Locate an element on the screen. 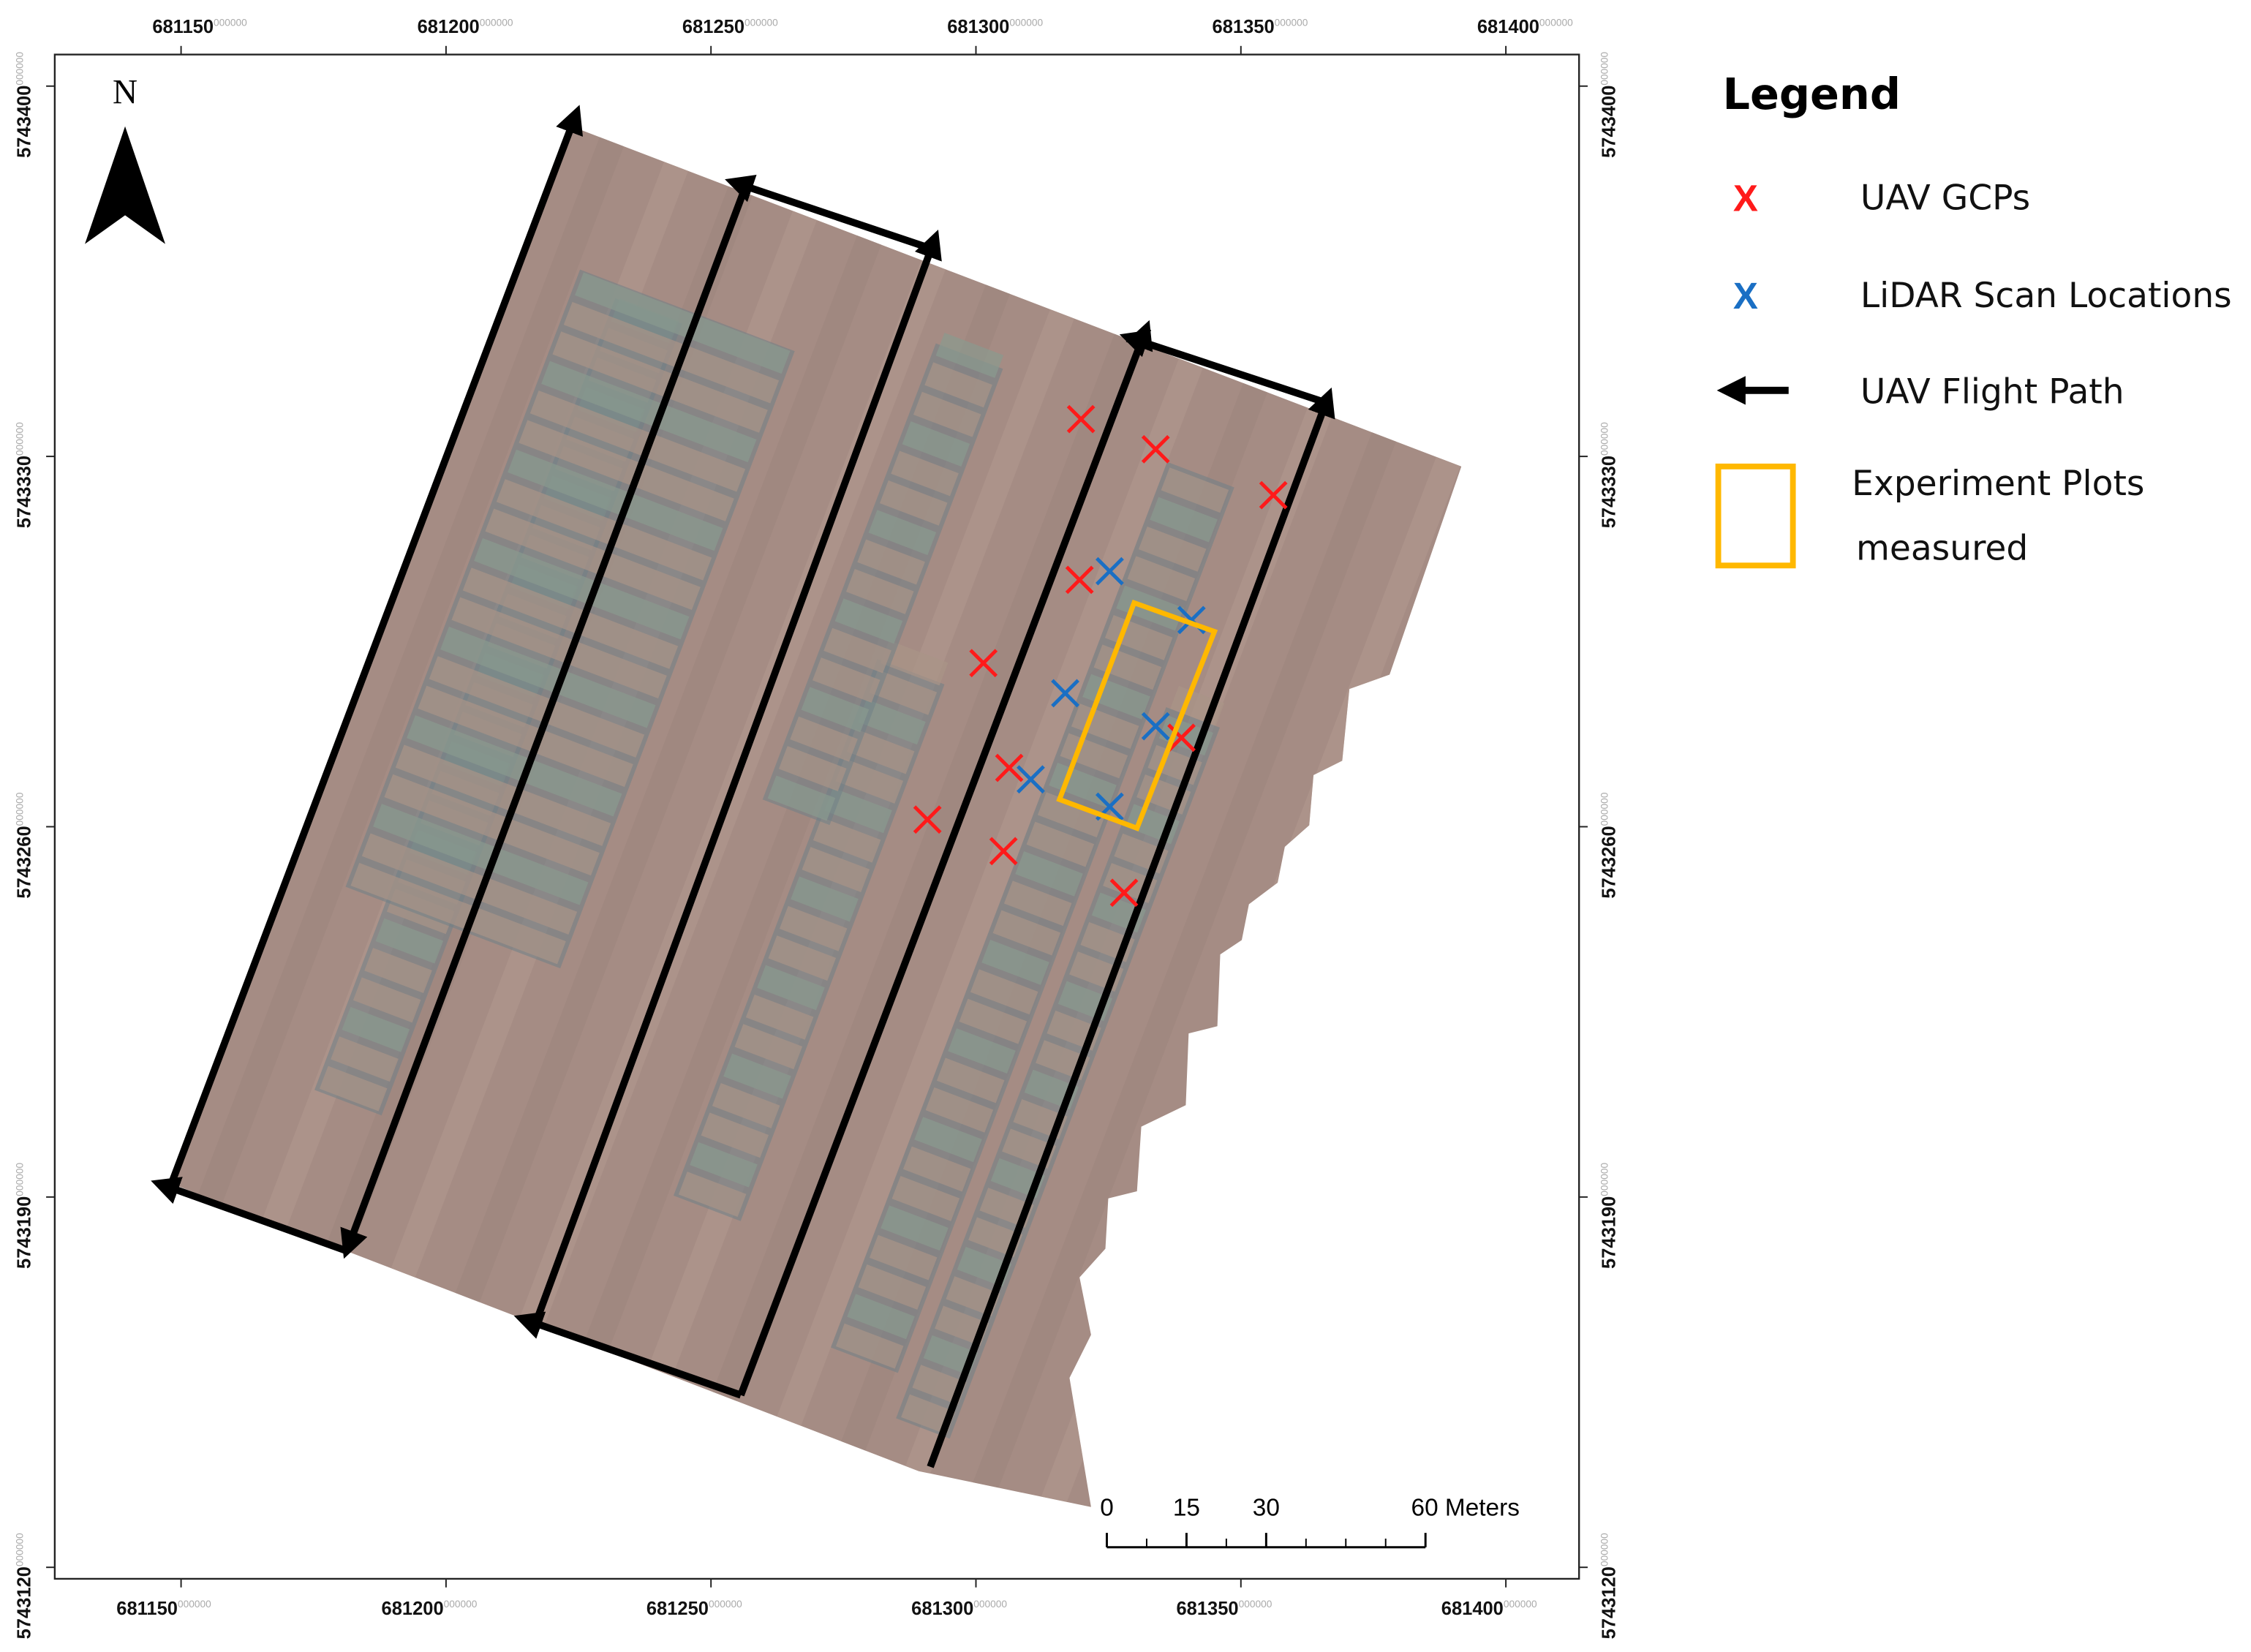 Image resolution: width=2251 pixels, height=1652 pixels. coord-value: 5743260 is located at coordinates (25, 862).